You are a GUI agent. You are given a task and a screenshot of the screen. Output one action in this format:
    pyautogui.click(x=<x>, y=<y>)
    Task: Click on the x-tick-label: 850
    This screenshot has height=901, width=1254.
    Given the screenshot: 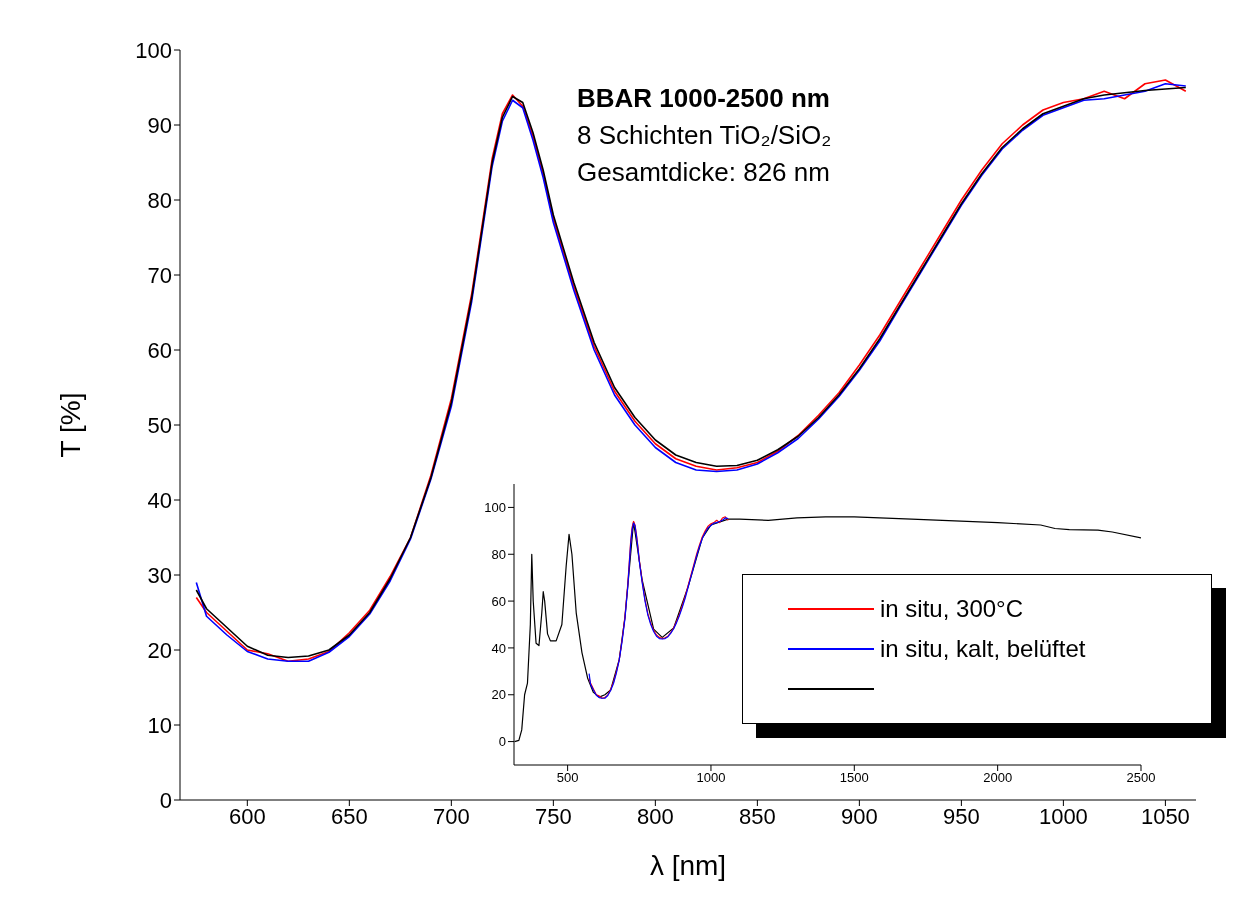 What is the action you would take?
    pyautogui.click(x=757, y=816)
    